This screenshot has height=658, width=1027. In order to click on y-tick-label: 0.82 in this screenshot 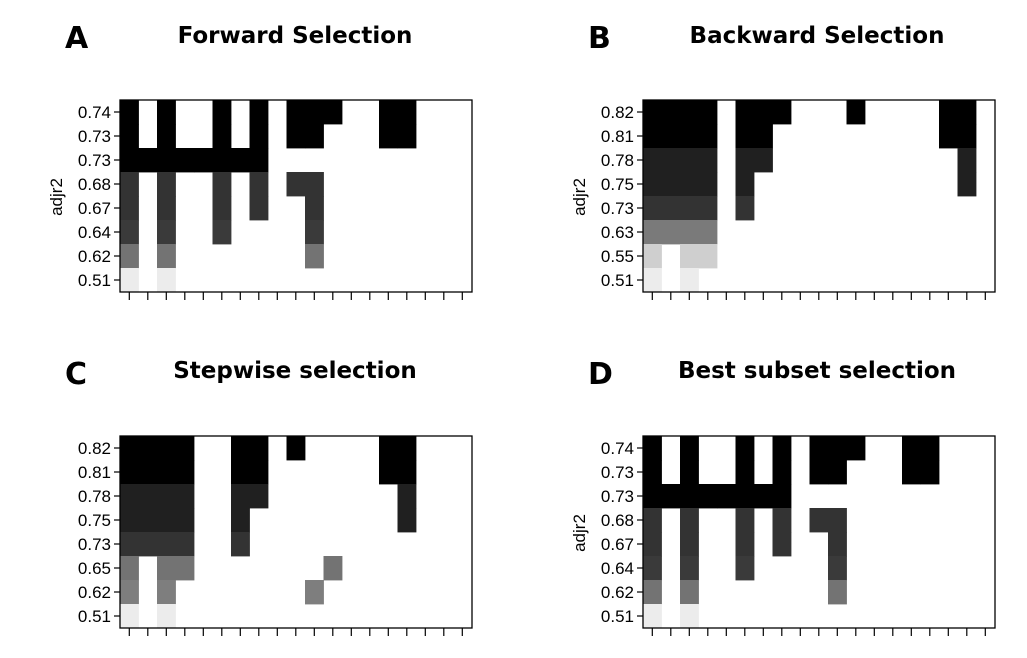, I will do `click(94, 448)`.